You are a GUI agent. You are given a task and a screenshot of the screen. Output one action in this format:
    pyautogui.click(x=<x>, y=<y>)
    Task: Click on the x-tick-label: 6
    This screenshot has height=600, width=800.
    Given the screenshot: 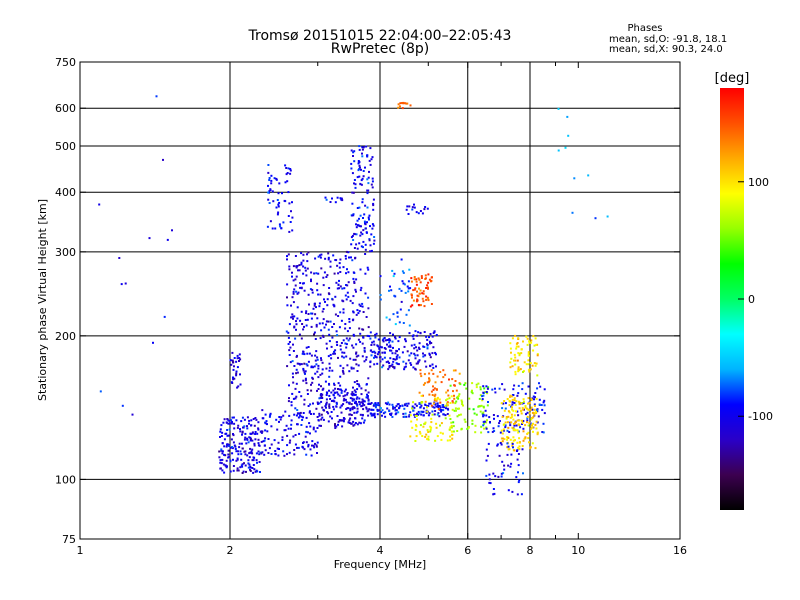 What is the action you would take?
    pyautogui.click(x=467, y=550)
    